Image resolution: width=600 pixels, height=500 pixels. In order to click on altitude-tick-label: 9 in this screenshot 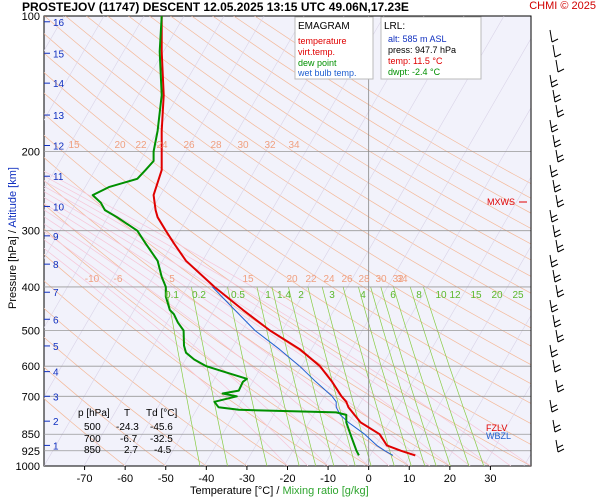, I will do `click(56, 237)`.